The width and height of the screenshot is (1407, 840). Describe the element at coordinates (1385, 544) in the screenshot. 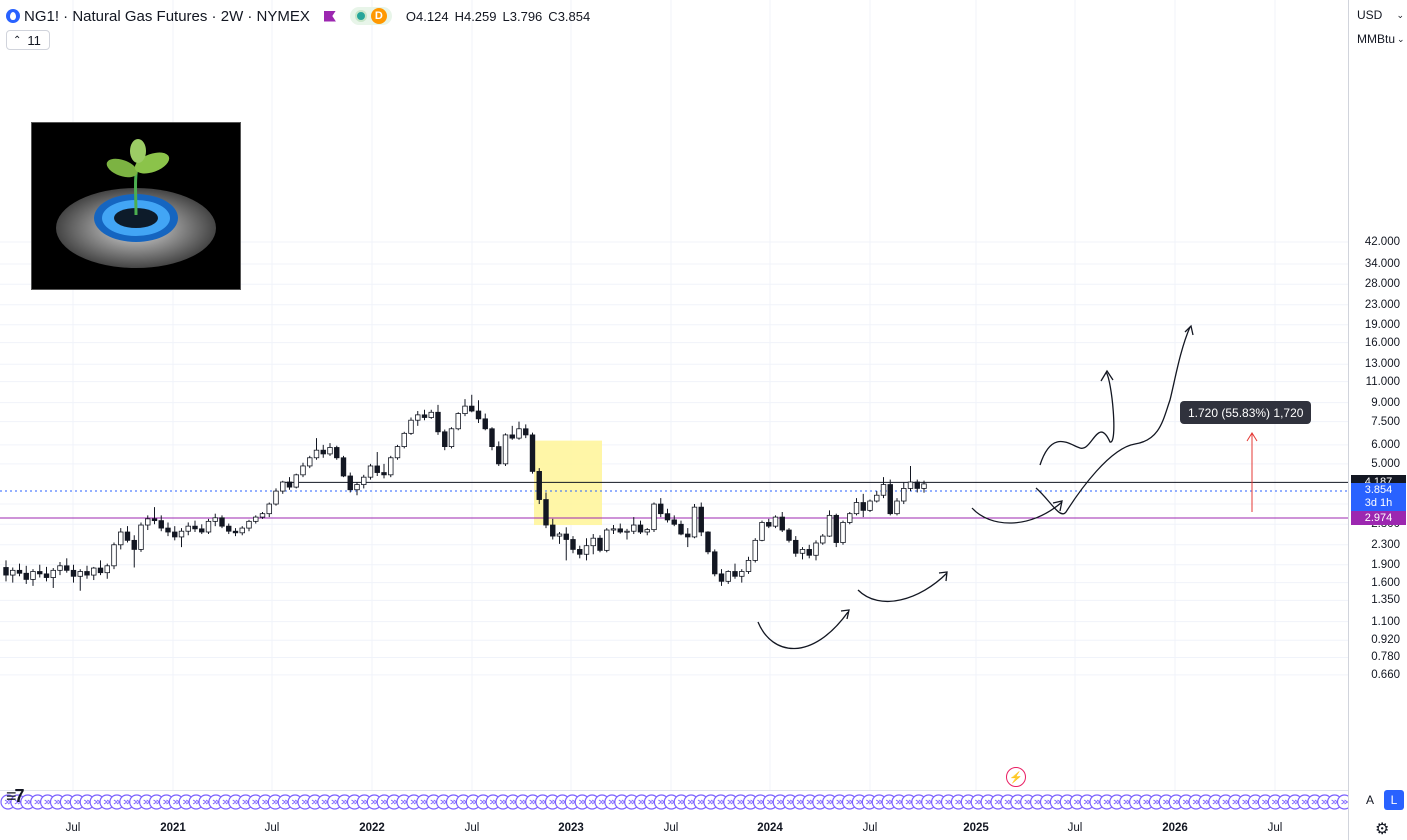

I see `price-tick: 2.300` at that location.